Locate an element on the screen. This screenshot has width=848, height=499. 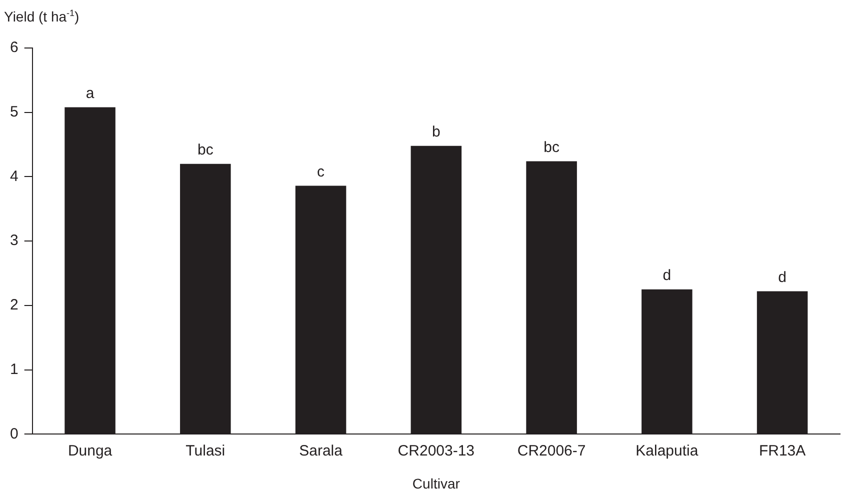
x-tick-label: Kalaputia is located at coordinates (667, 451).